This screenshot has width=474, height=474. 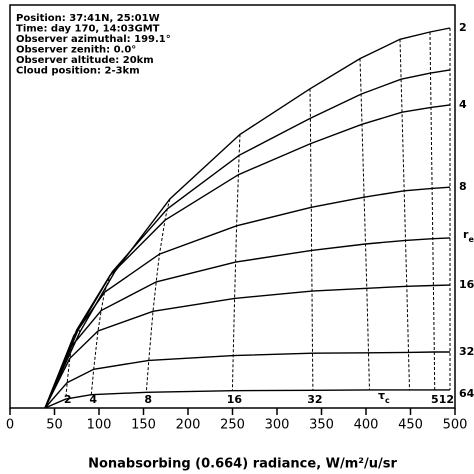 I want to click on x-tick-label: 200, so click(x=188, y=425).